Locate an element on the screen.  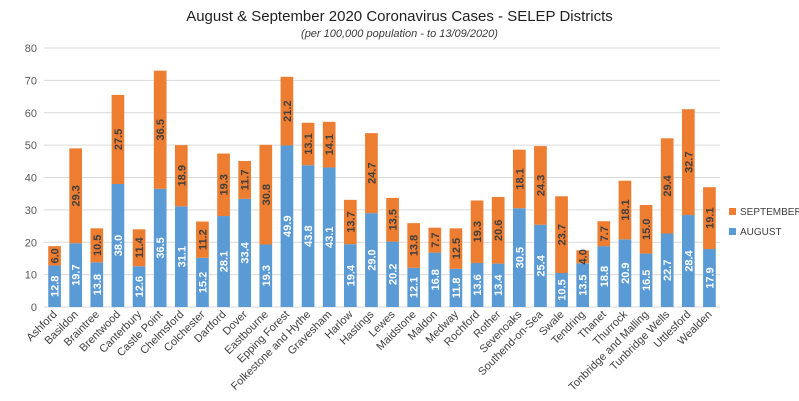
data-label-august: 43.1 is located at coordinates (330, 237).